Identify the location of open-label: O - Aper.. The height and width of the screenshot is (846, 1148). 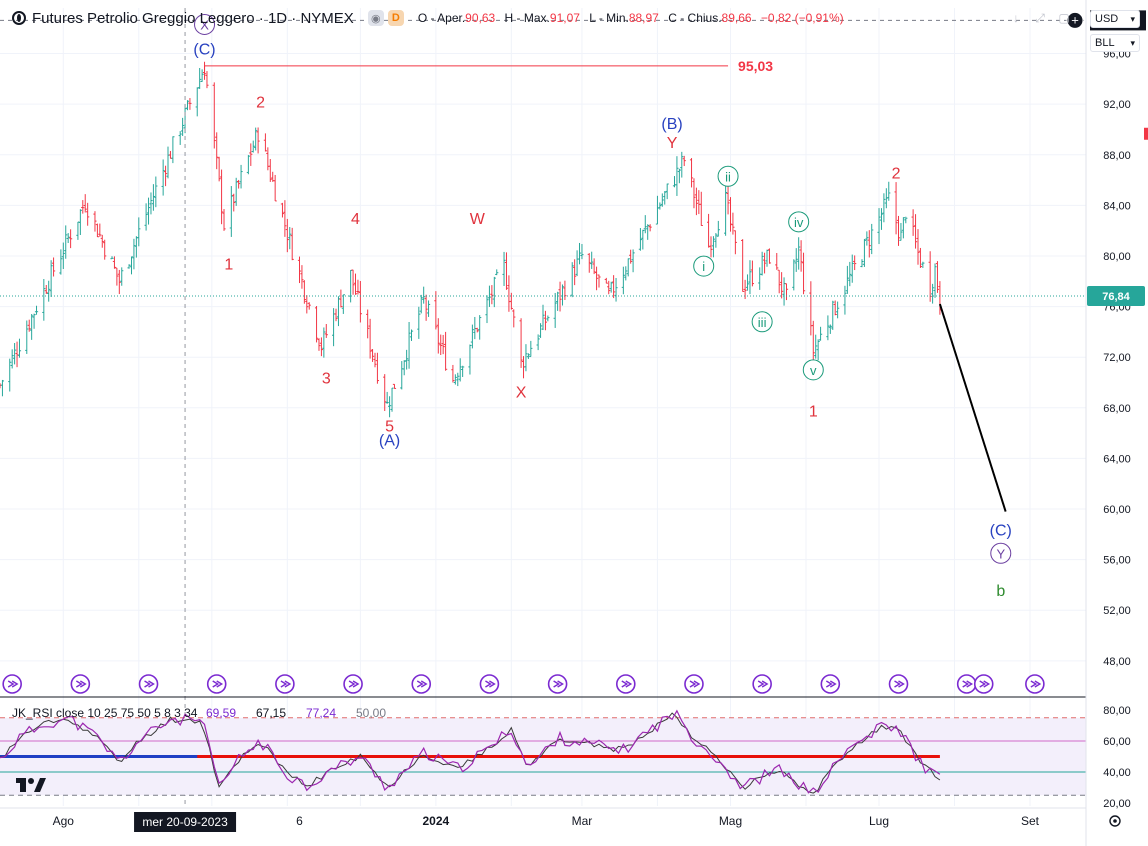
(441, 18).